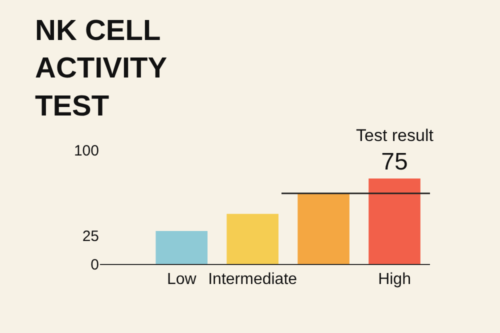  What do you see at coordinates (94, 265) in the screenshot?
I see `y-tick-label: 0` at bounding box center [94, 265].